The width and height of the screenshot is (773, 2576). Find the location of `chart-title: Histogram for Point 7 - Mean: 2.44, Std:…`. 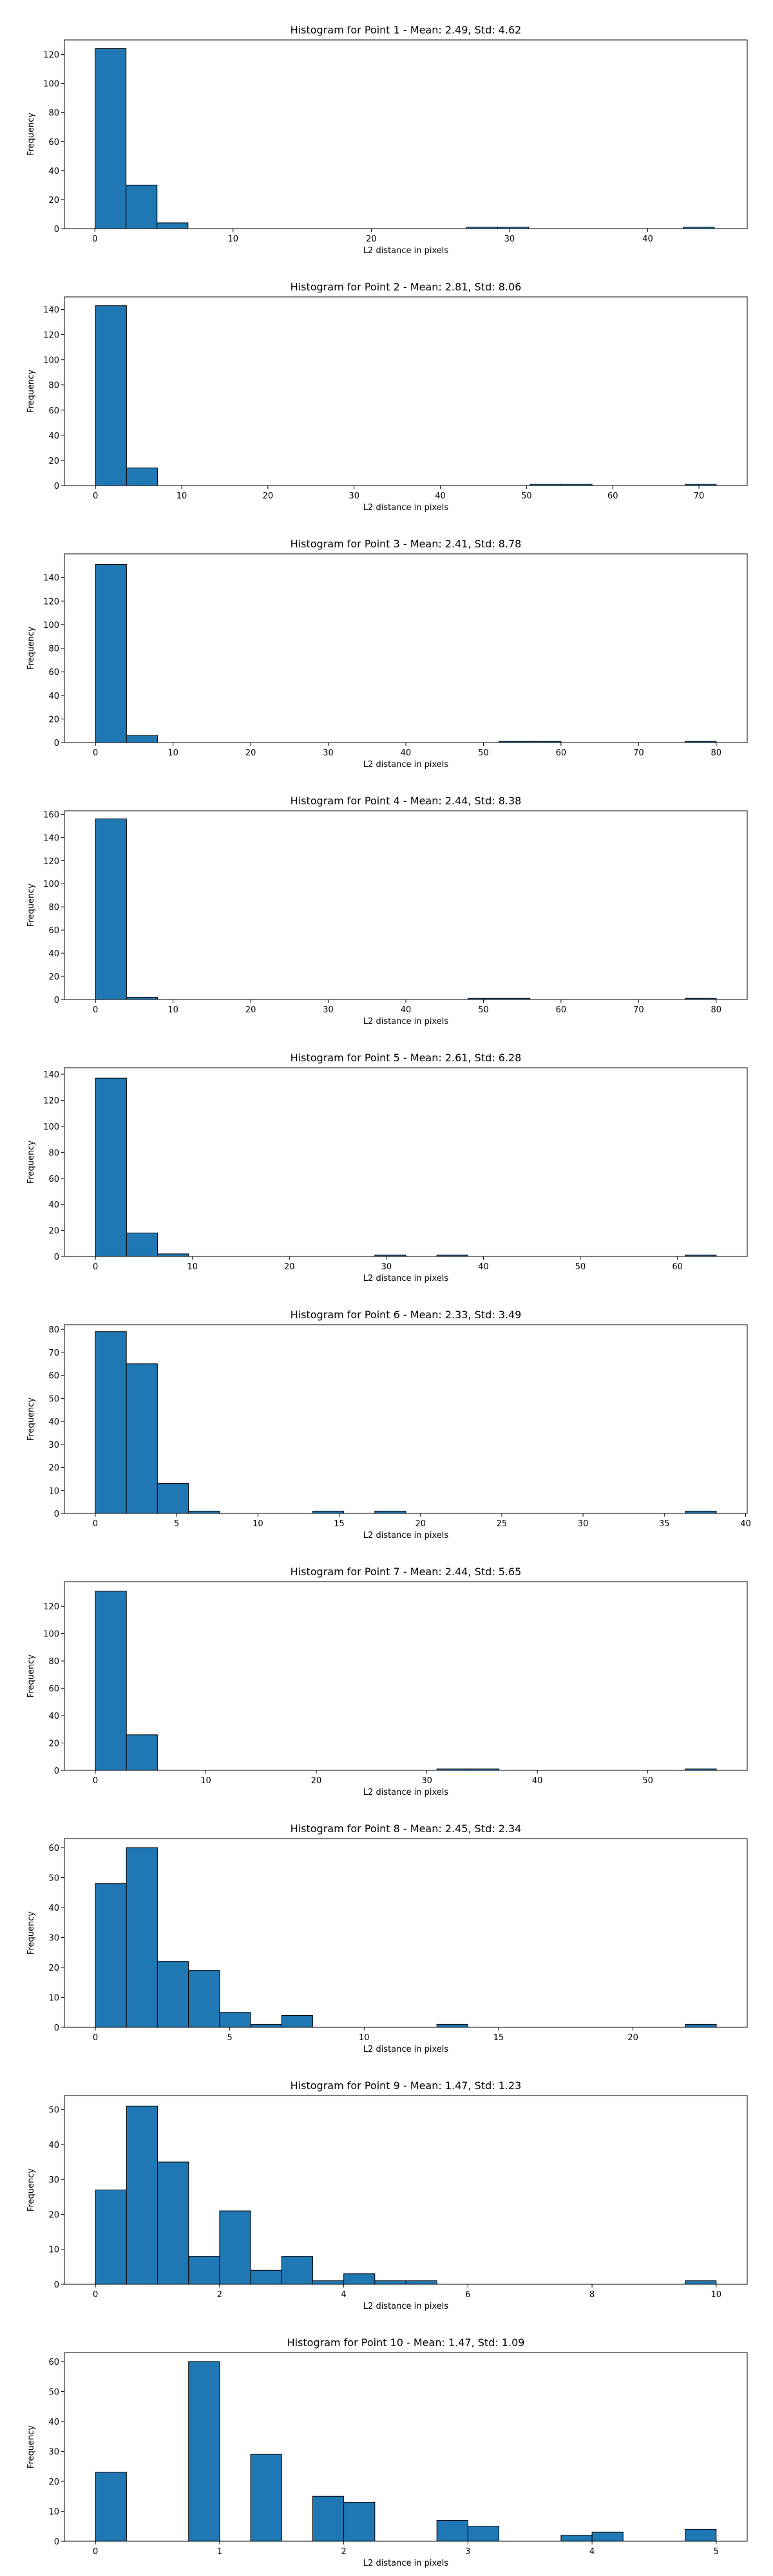

chart-title: Histogram for Point 7 - Mean: 2.44, Std:… is located at coordinates (406, 1572).